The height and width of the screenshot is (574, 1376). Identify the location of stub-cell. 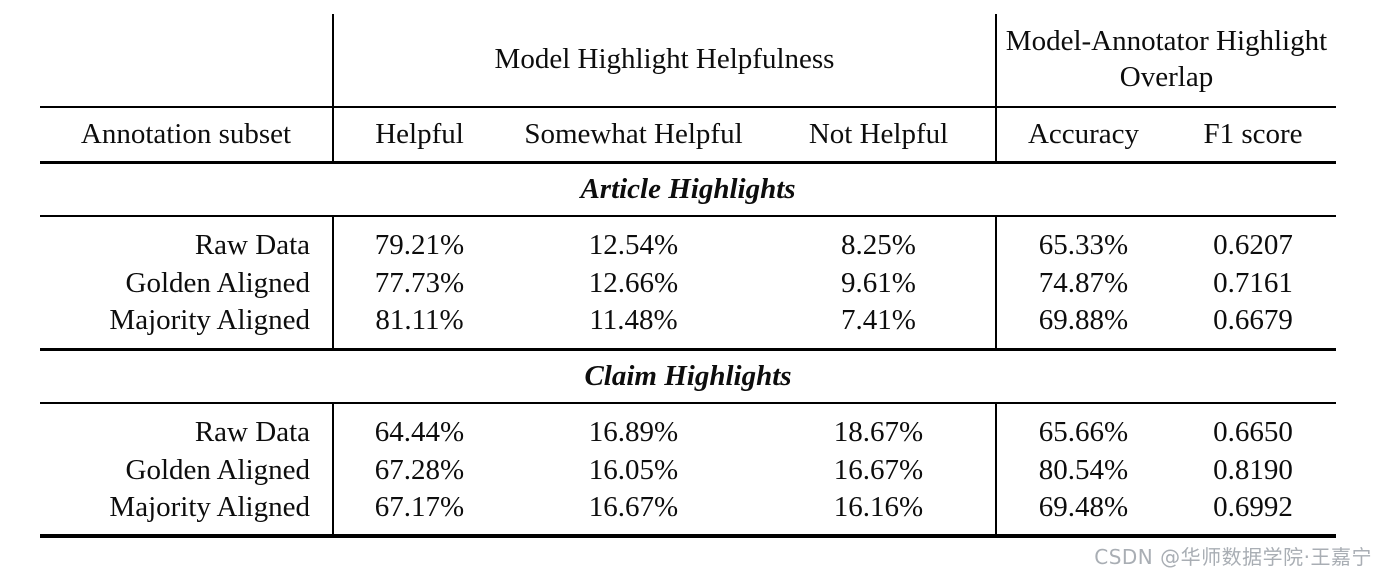
(186, 61).